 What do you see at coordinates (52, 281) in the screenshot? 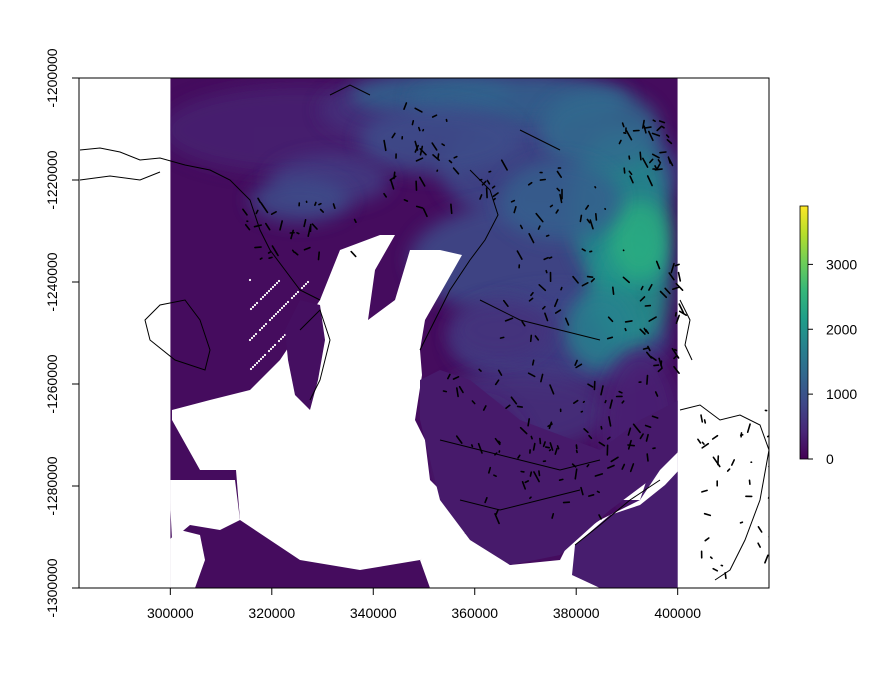
I see `y-tick-label: -1240000` at bounding box center [52, 281].